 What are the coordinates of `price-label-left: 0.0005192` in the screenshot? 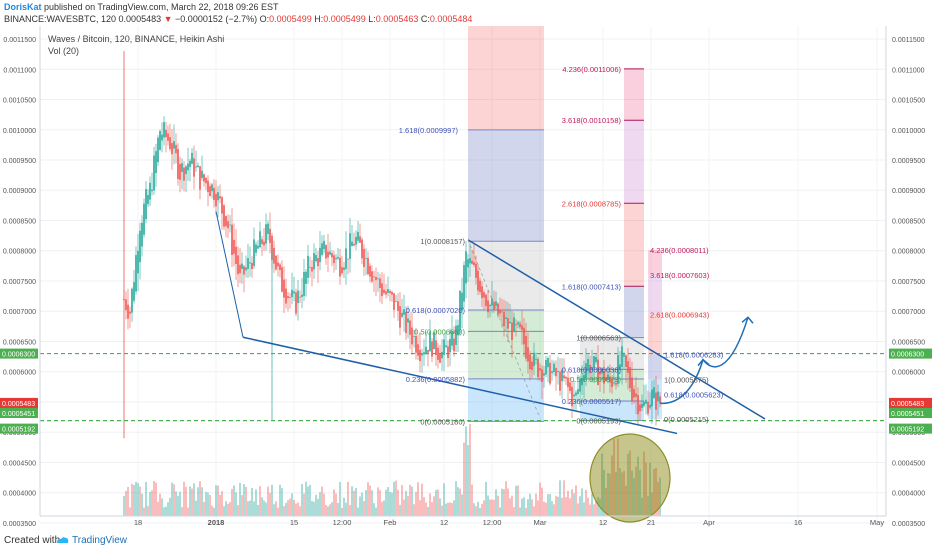 It's located at (18, 430).